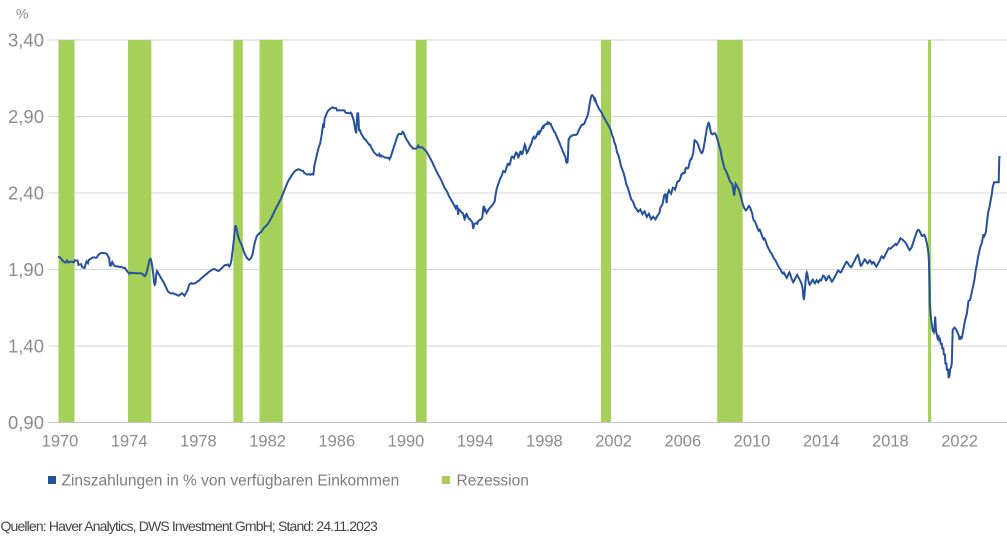 The height and width of the screenshot is (541, 1007). Describe the element at coordinates (267, 442) in the screenshot. I see `svg-text: 1982` at that location.